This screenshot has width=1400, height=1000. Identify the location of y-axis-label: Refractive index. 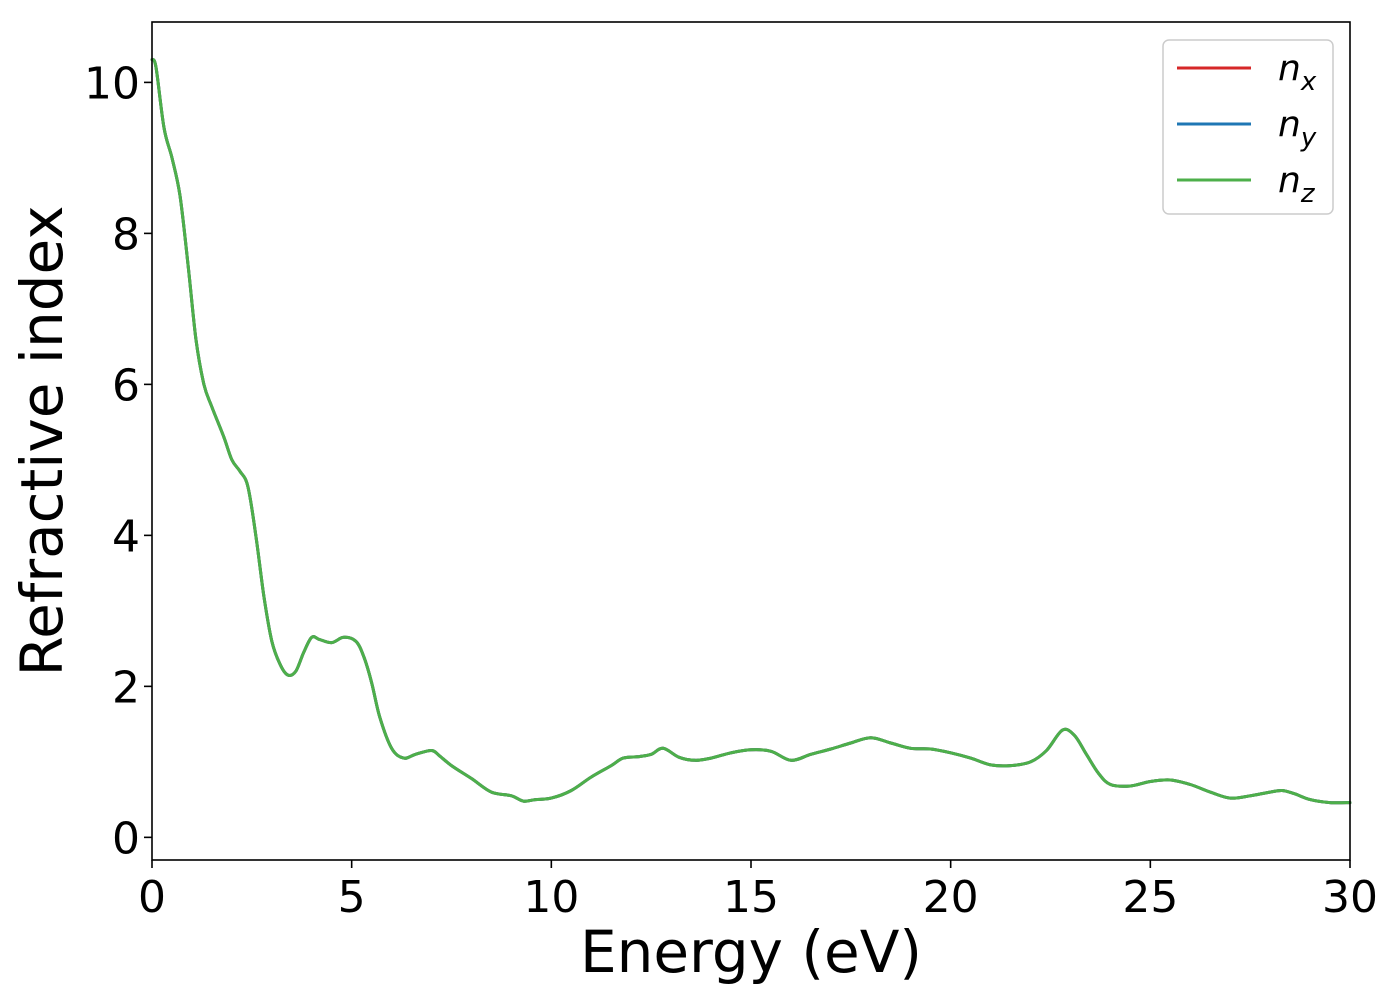
(42, 440).